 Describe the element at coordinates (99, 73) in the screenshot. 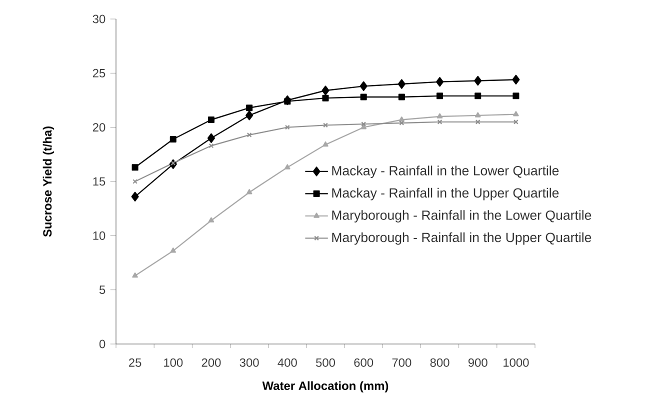

I see `y-tick-label: 25` at that location.